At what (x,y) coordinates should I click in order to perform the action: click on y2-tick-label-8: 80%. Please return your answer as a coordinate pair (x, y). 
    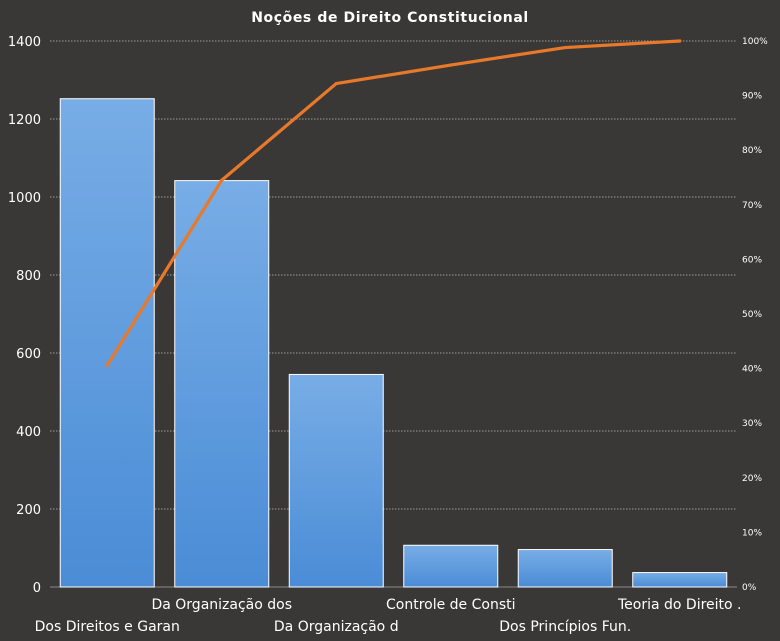
    Looking at the image, I should click on (752, 151).